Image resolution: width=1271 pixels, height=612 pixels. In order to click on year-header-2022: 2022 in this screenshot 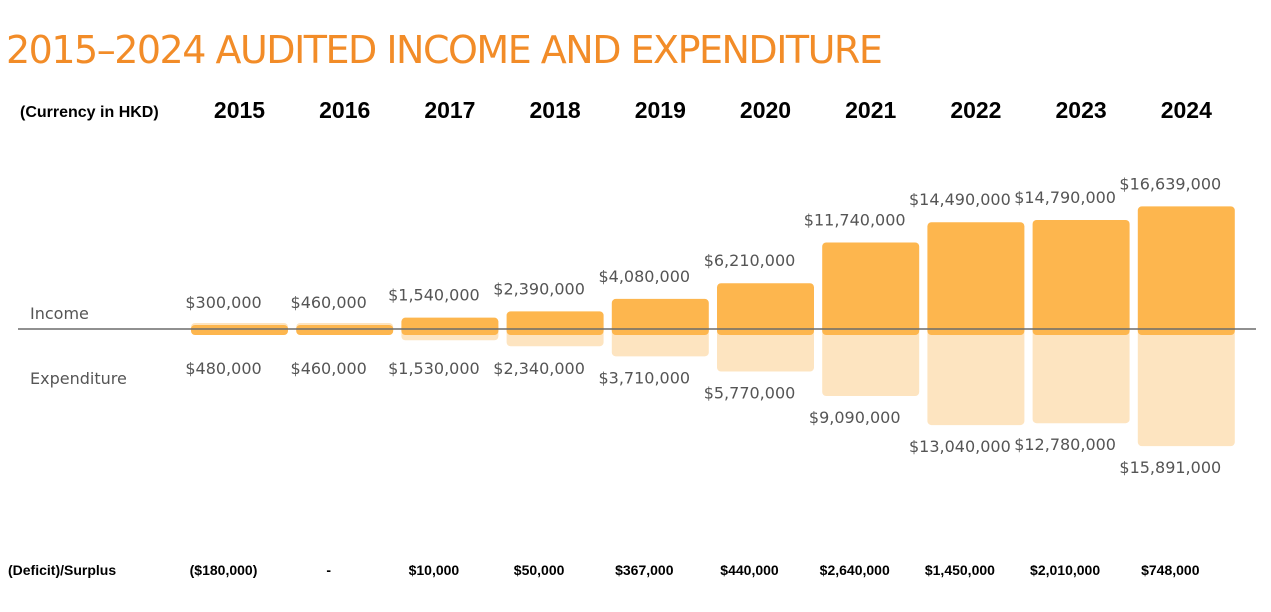, I will do `click(975, 110)`.